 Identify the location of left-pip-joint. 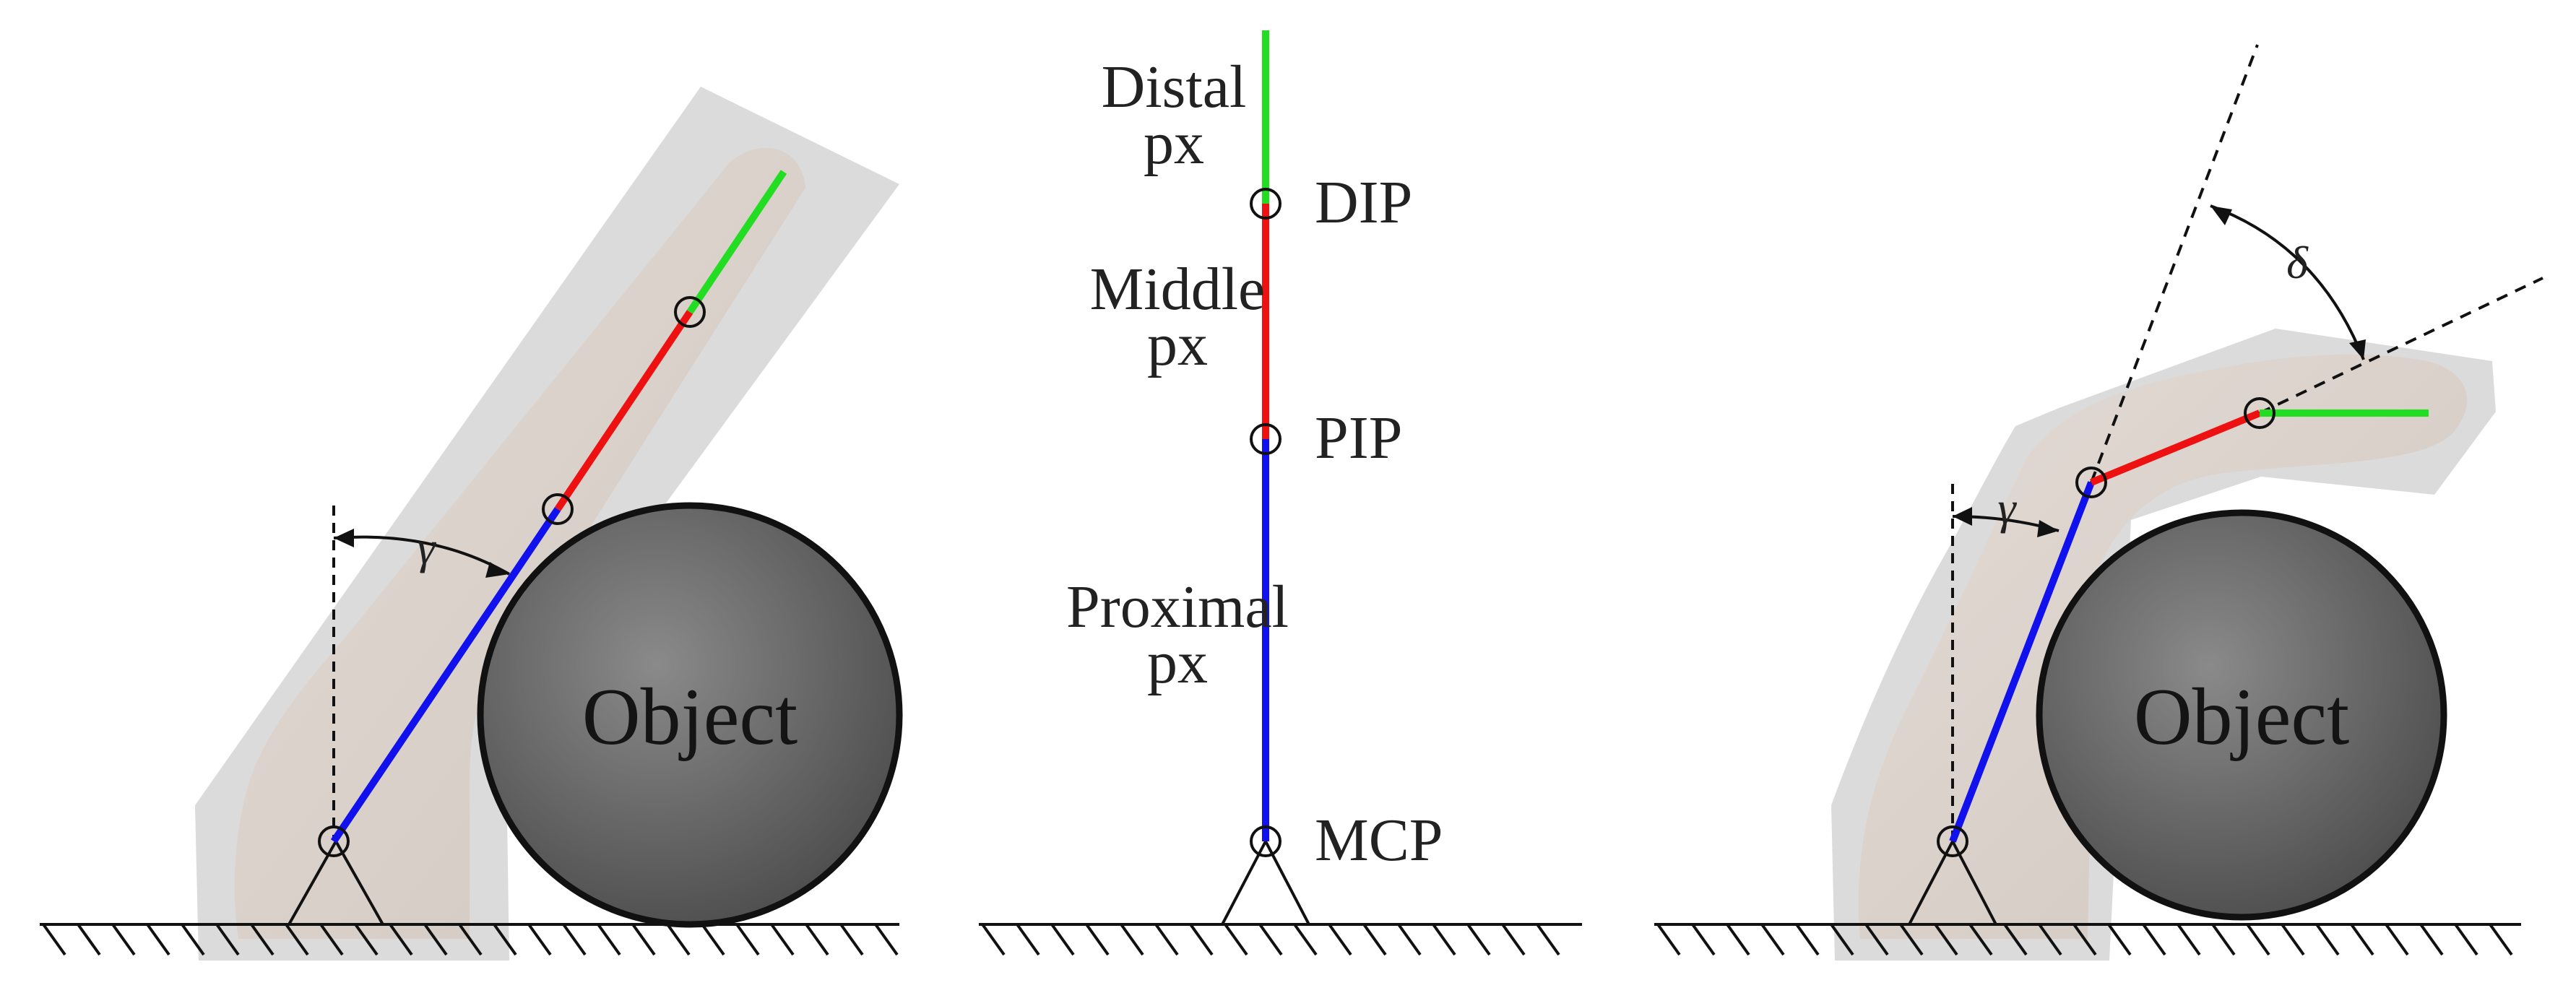
(558, 509).